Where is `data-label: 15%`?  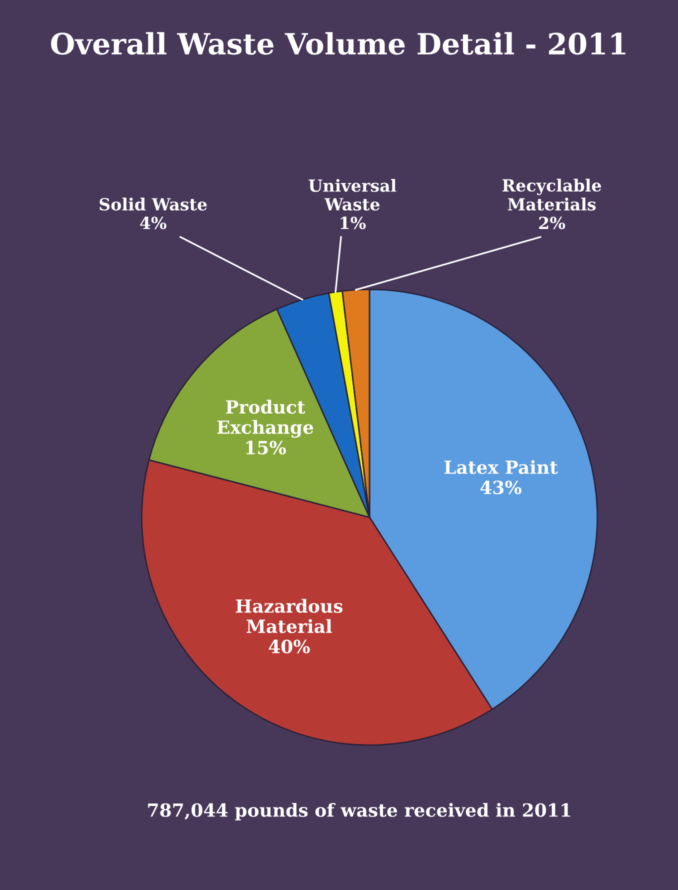
data-label: 15% is located at coordinates (266, 447).